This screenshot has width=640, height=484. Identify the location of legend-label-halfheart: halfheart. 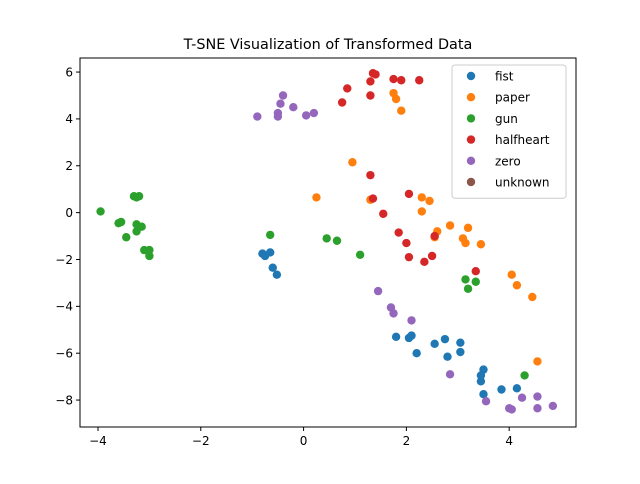
(522, 140).